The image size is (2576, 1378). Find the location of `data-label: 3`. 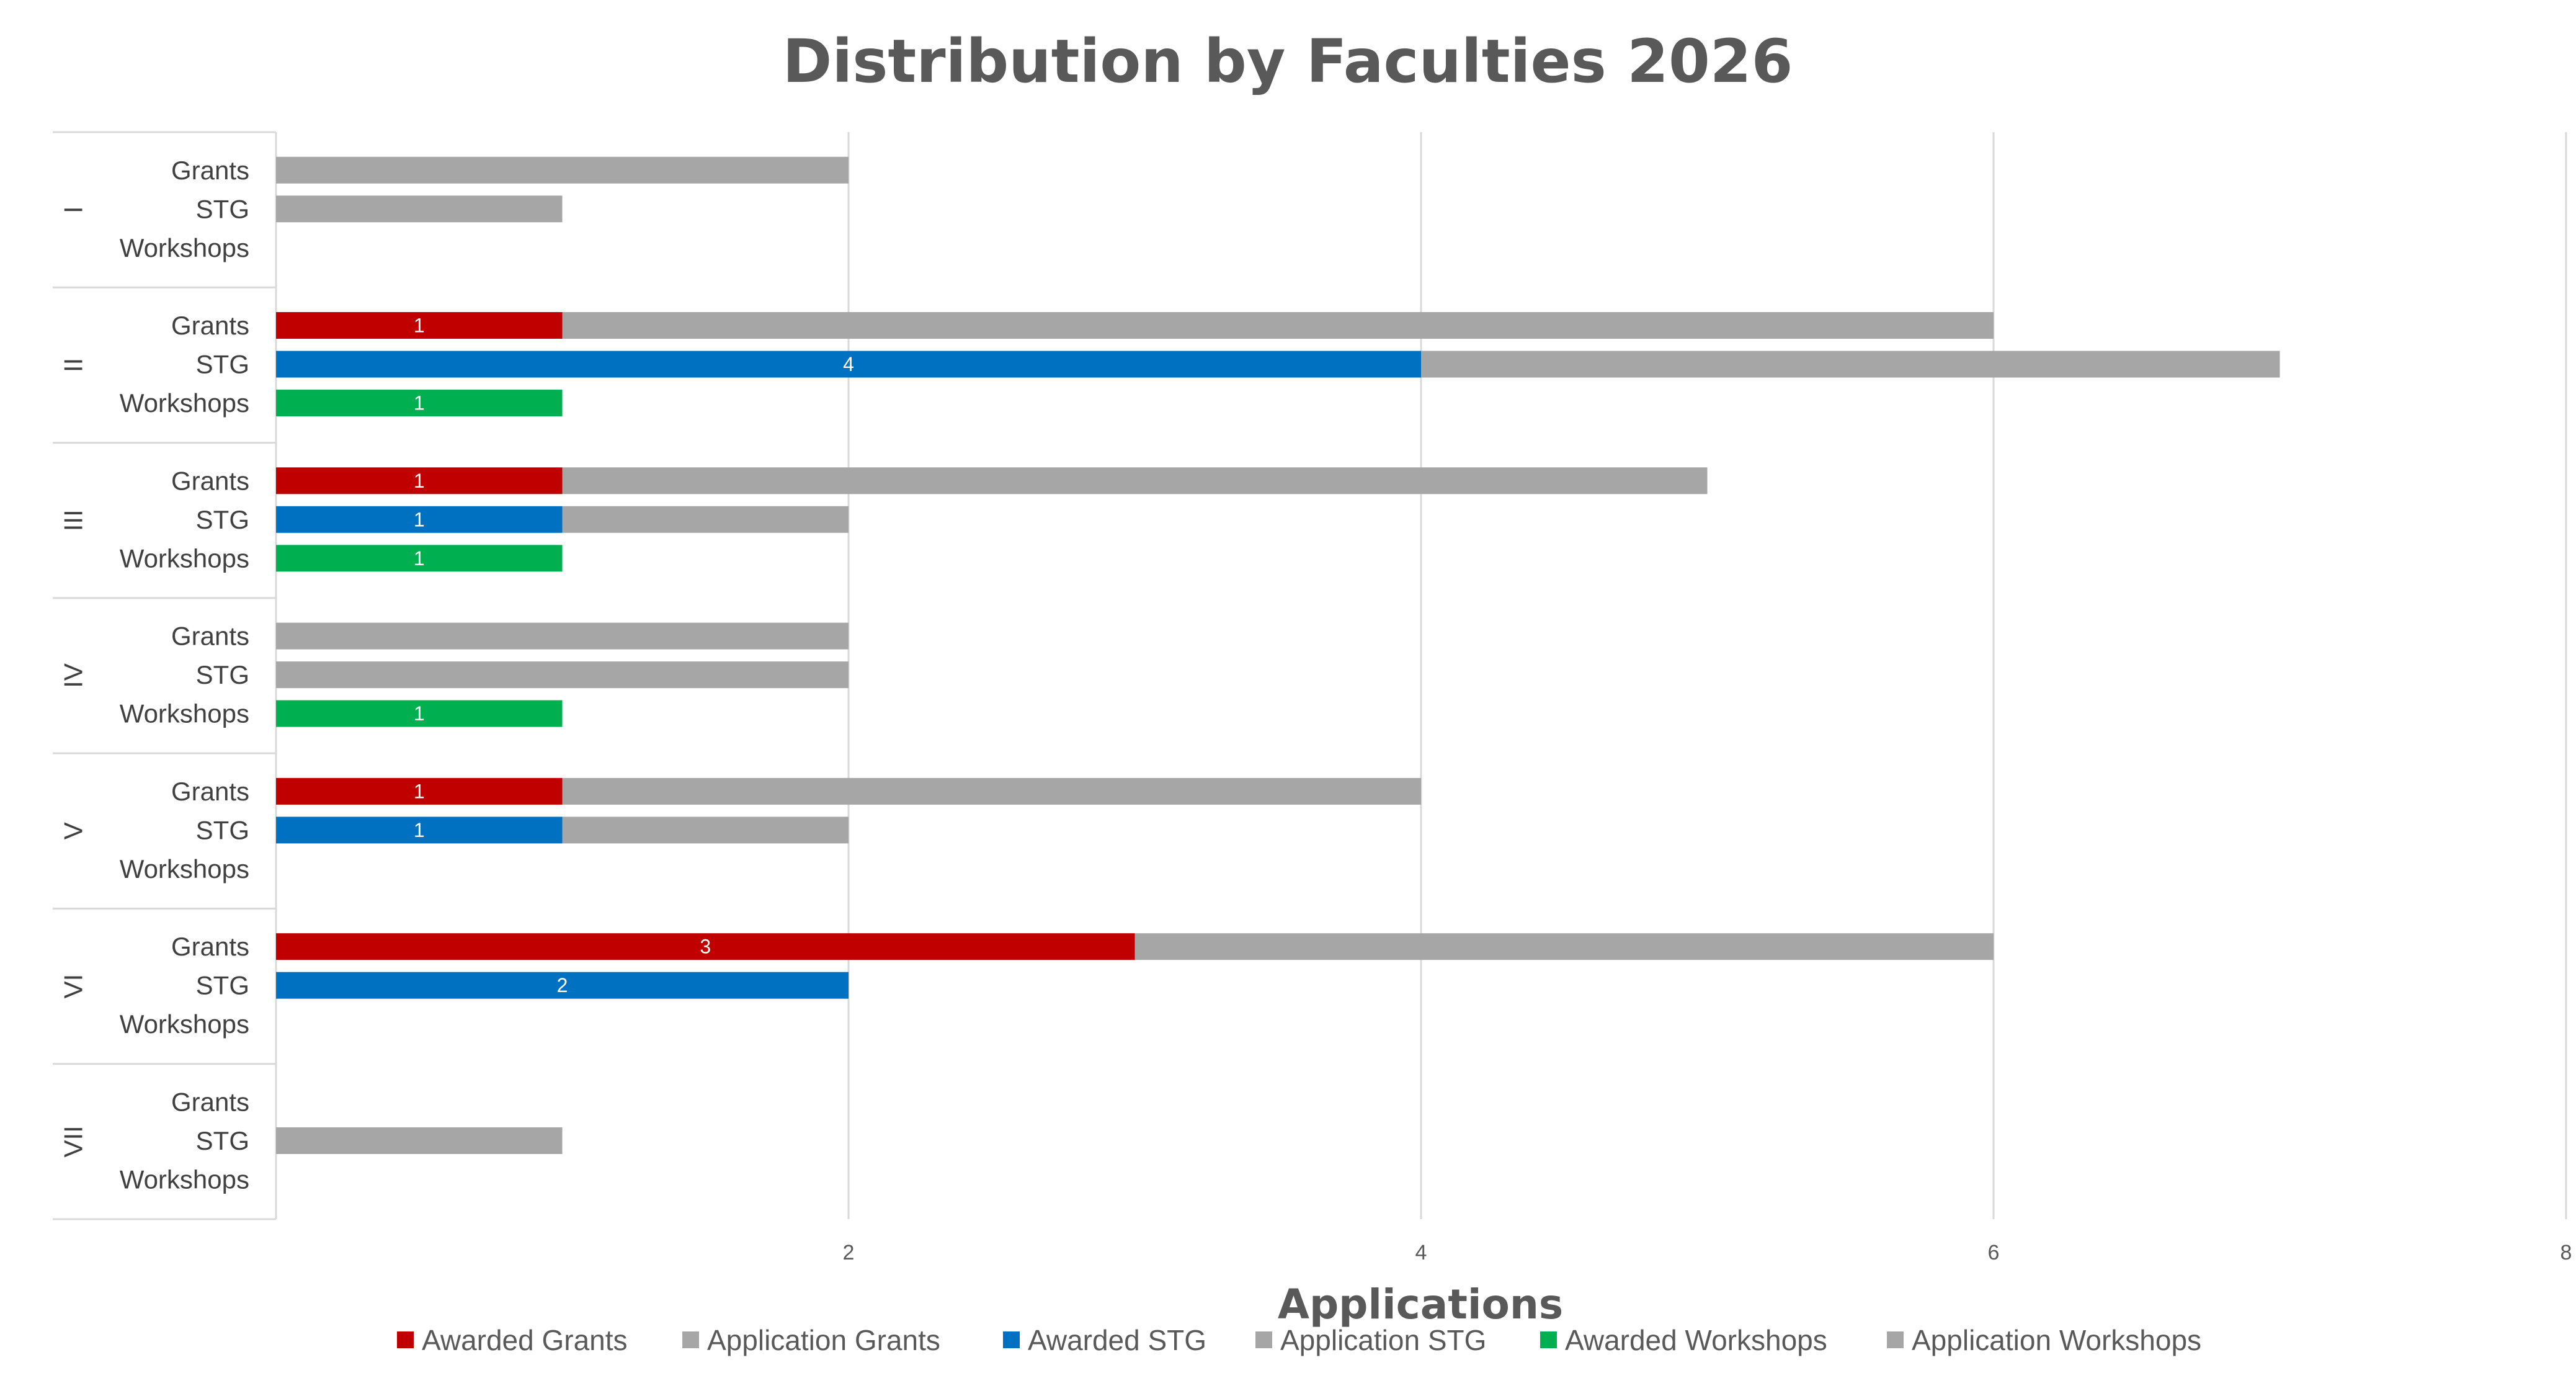

data-label: 3 is located at coordinates (706, 947).